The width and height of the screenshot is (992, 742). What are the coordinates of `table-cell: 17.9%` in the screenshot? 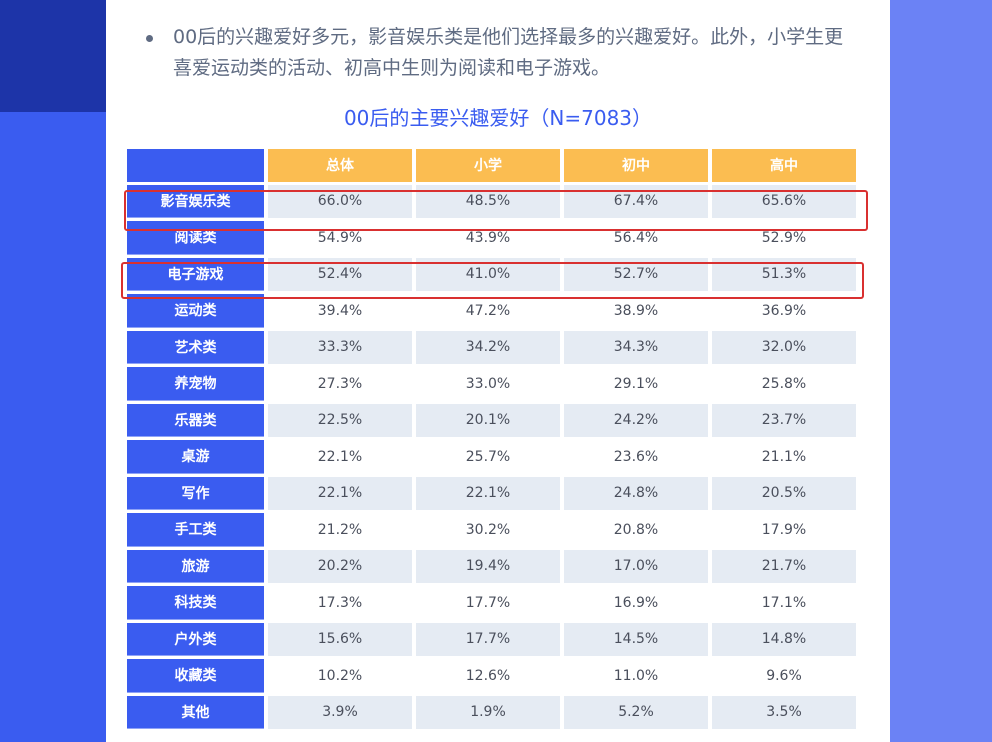 It's located at (784, 530).